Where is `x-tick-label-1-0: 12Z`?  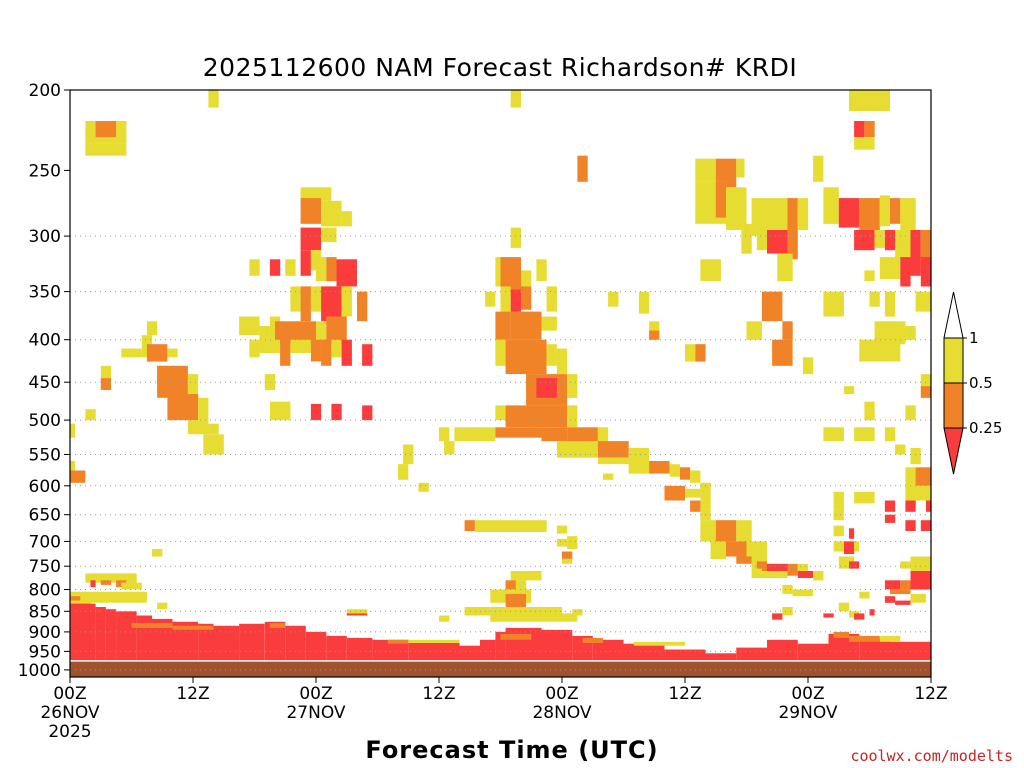
x-tick-label-1-0: 12Z is located at coordinates (192, 694).